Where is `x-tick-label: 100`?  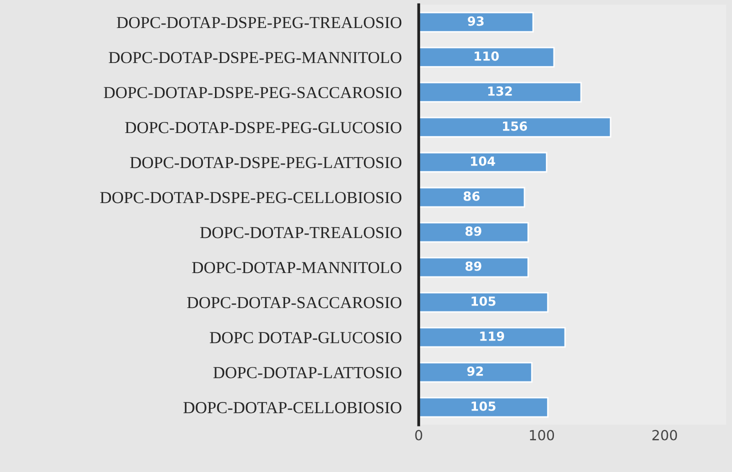
x-tick-label: 100 is located at coordinates (542, 435).